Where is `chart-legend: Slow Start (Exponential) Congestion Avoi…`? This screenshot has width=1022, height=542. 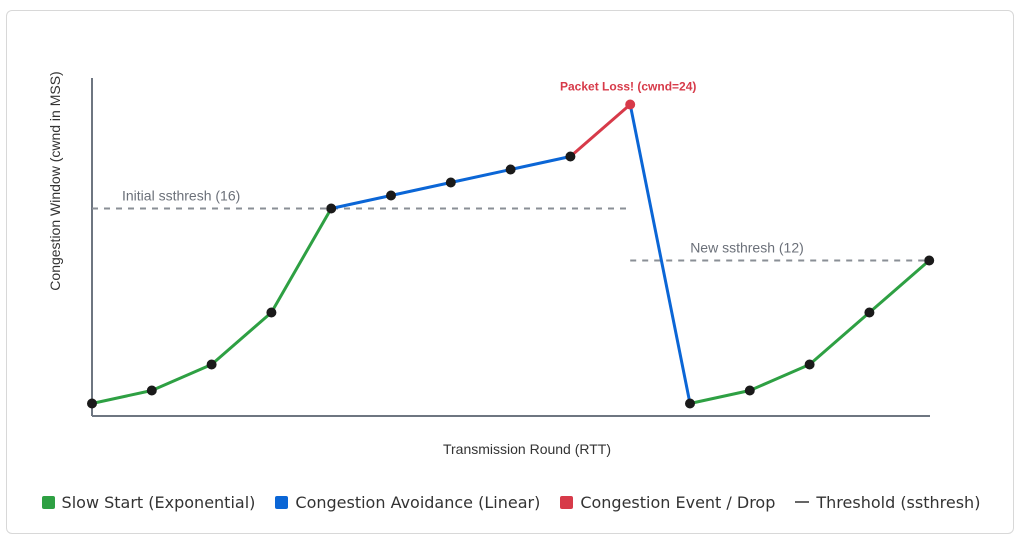
chart-legend: Slow Start (Exponential) Congestion Avoi… is located at coordinates (511, 502).